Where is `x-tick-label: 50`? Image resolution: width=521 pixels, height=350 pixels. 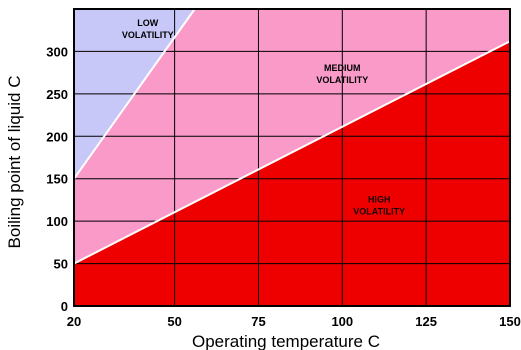 x-tick-label: 50 is located at coordinates (174, 321).